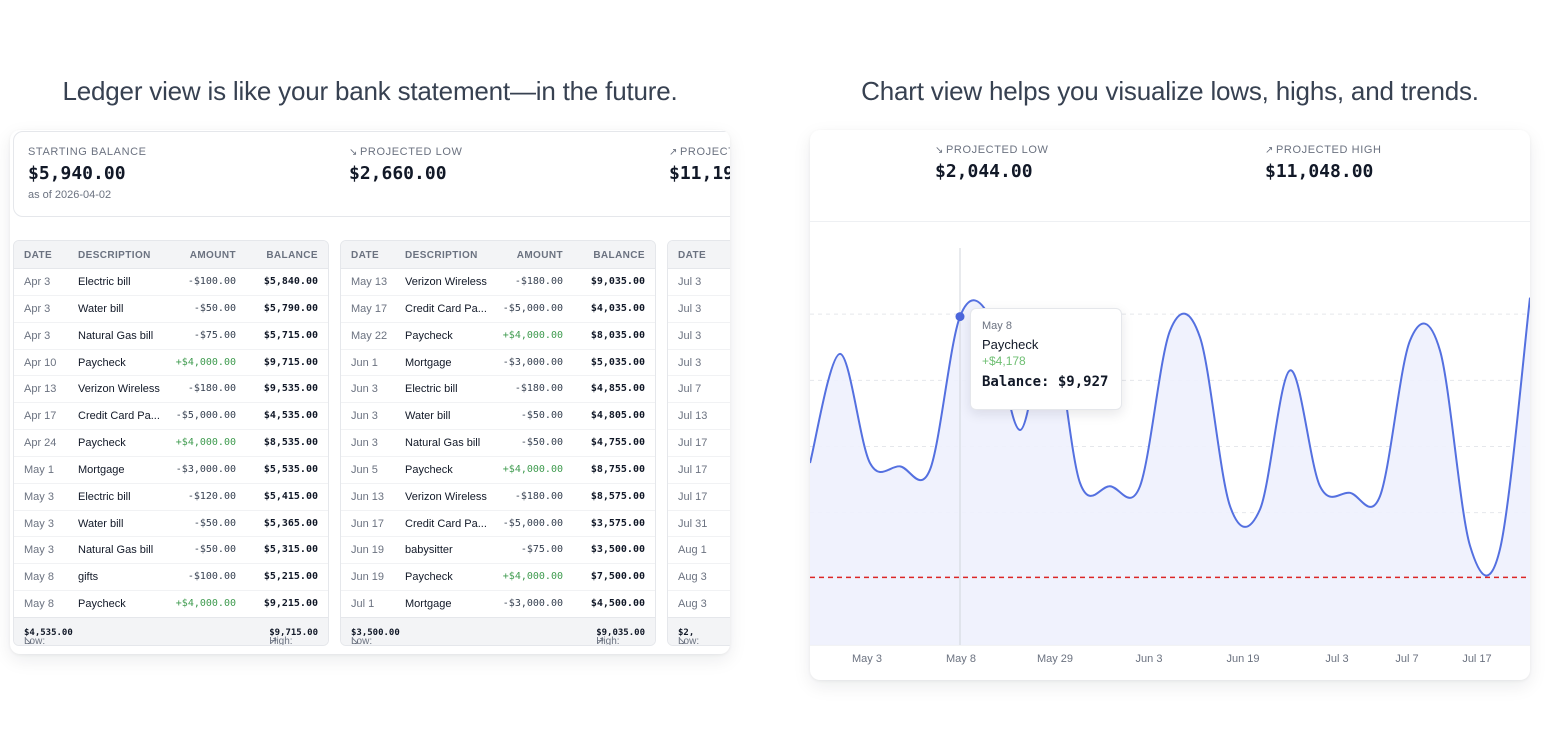  What do you see at coordinates (498, 551) in the screenshot?
I see `table-row: Jun 19 babysitter -$75.00 $3,500.00` at bounding box center [498, 551].